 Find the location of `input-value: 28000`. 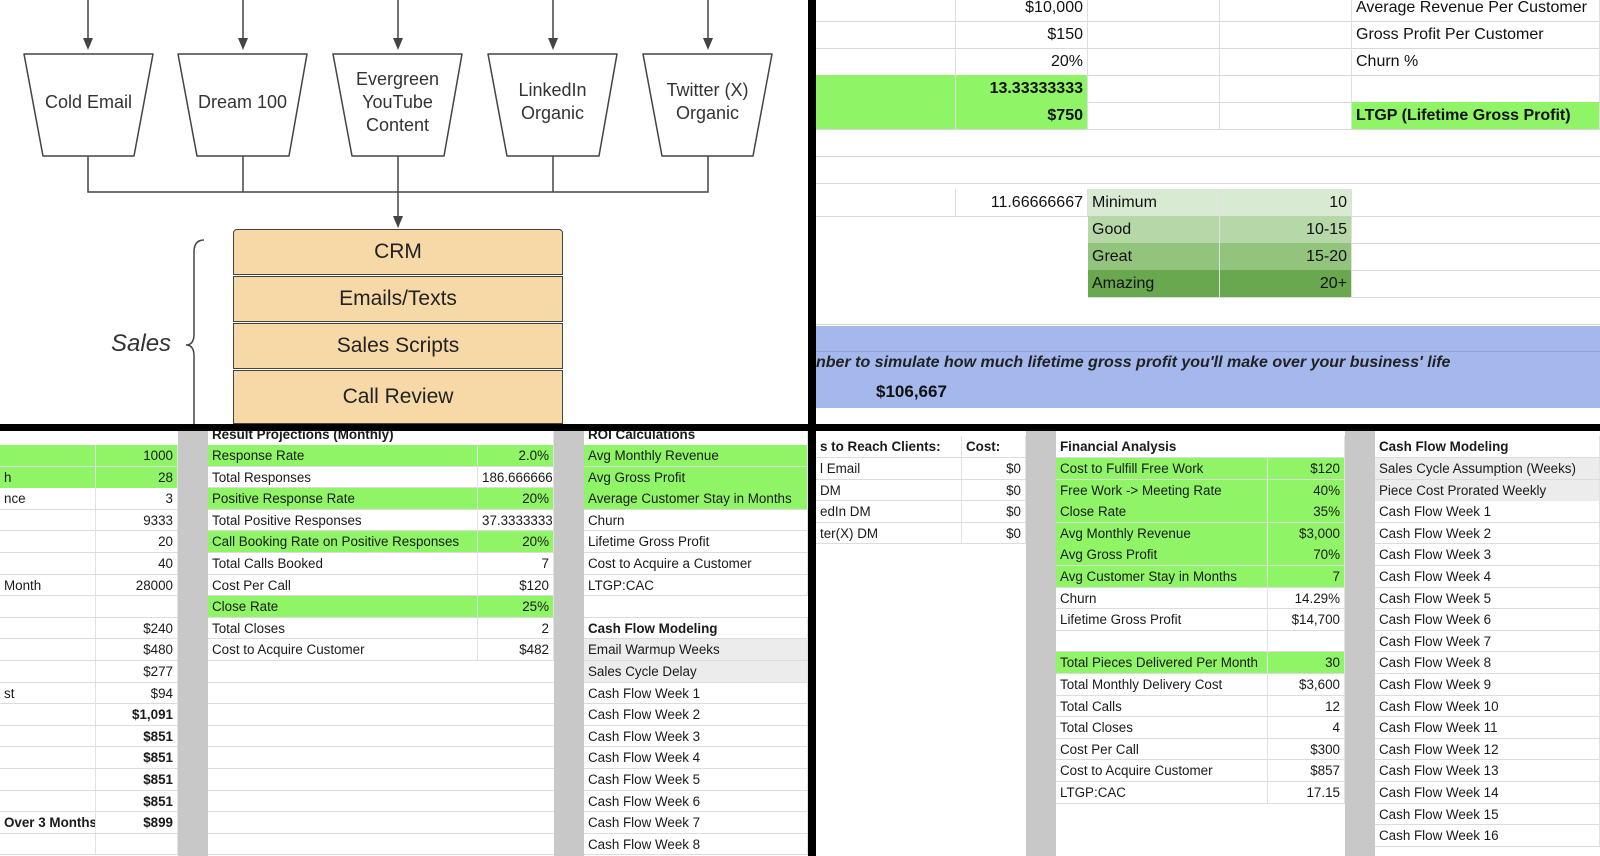

input-value: 28000 is located at coordinates (137, 585).